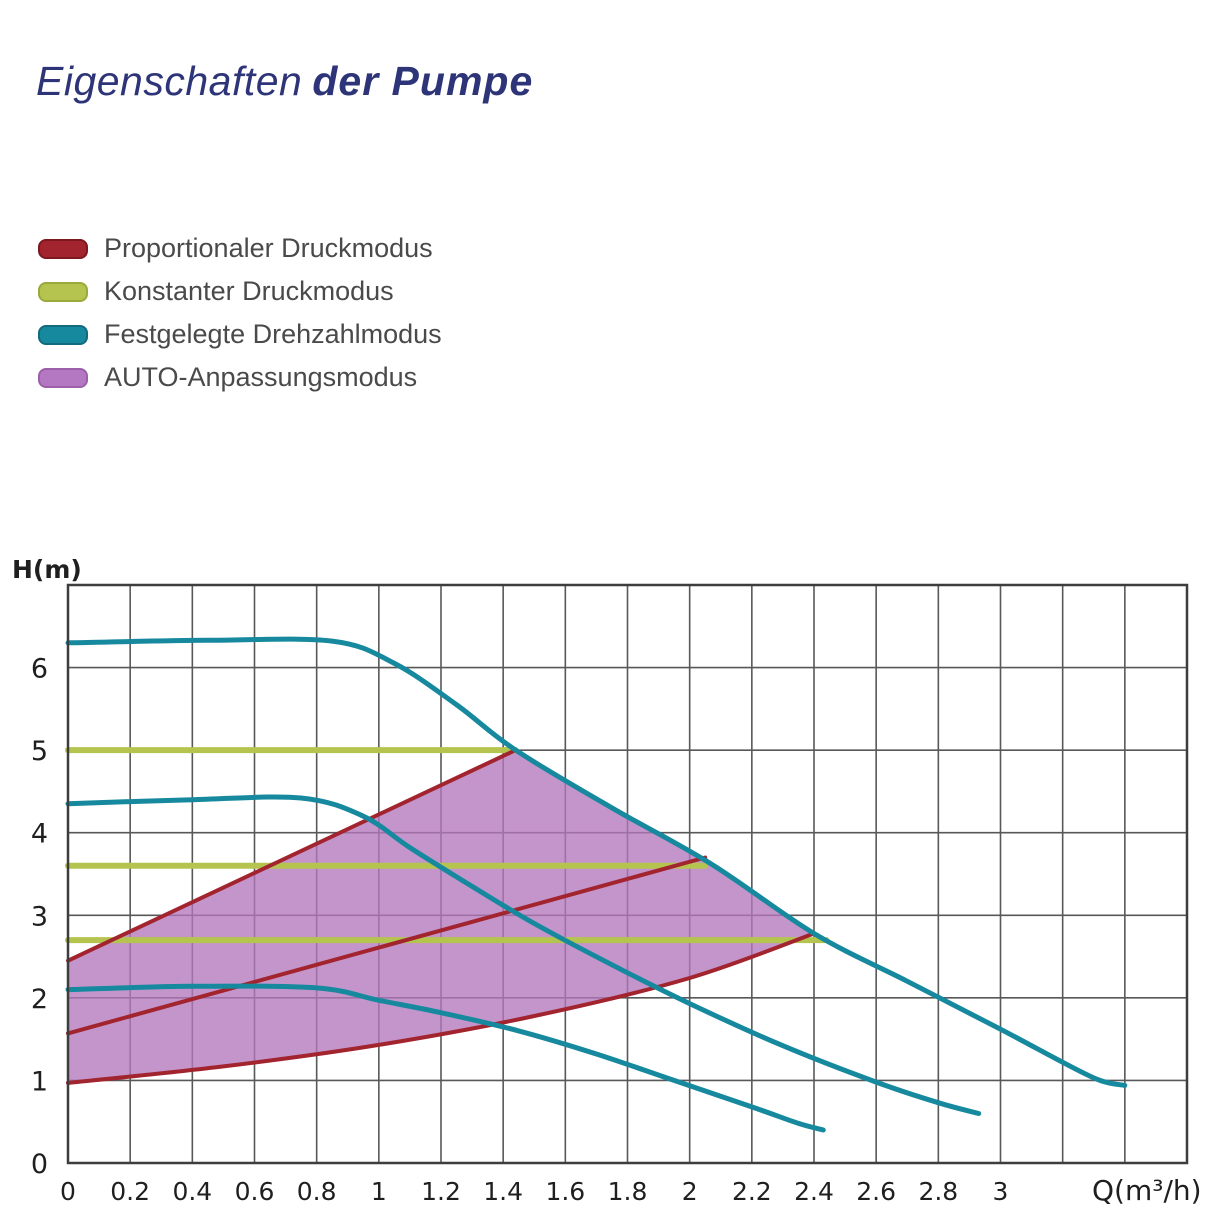 This screenshot has height=1214, width=1214. What do you see at coordinates (39, 751) in the screenshot?
I see `y-tick-label: 5` at bounding box center [39, 751].